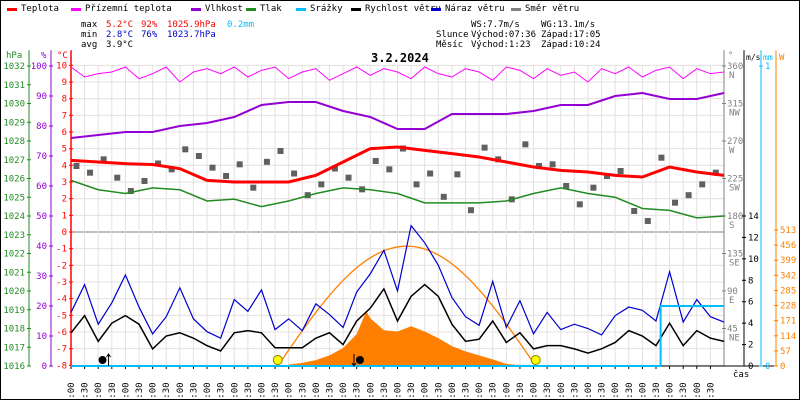 This screenshot has width=800, height=400. Describe the element at coordinates (120, 45) in the screenshot. I see `stat-avg-temp: 3.9°C` at that location.